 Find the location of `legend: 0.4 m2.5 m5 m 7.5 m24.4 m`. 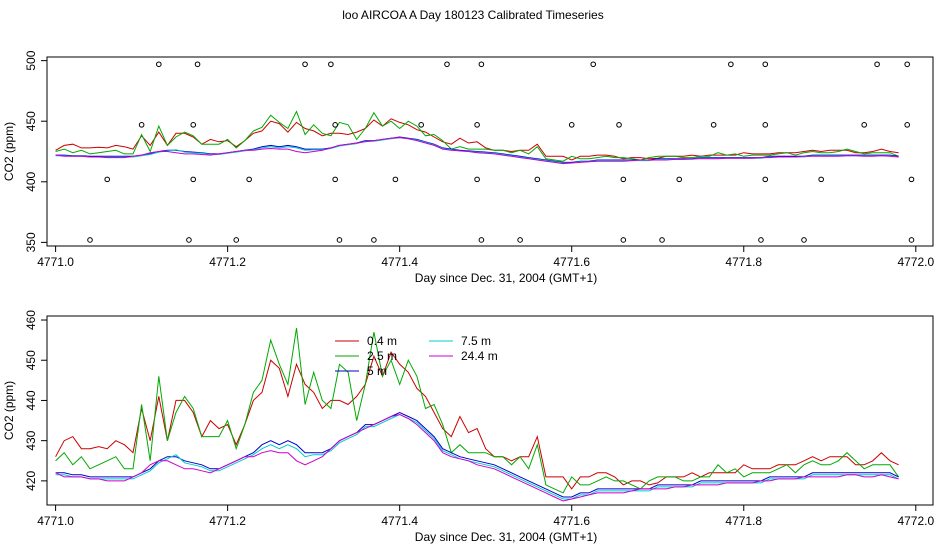

legend: 0.4 m2.5 m5 m 7.5 m24.4 m is located at coordinates (416, 356).